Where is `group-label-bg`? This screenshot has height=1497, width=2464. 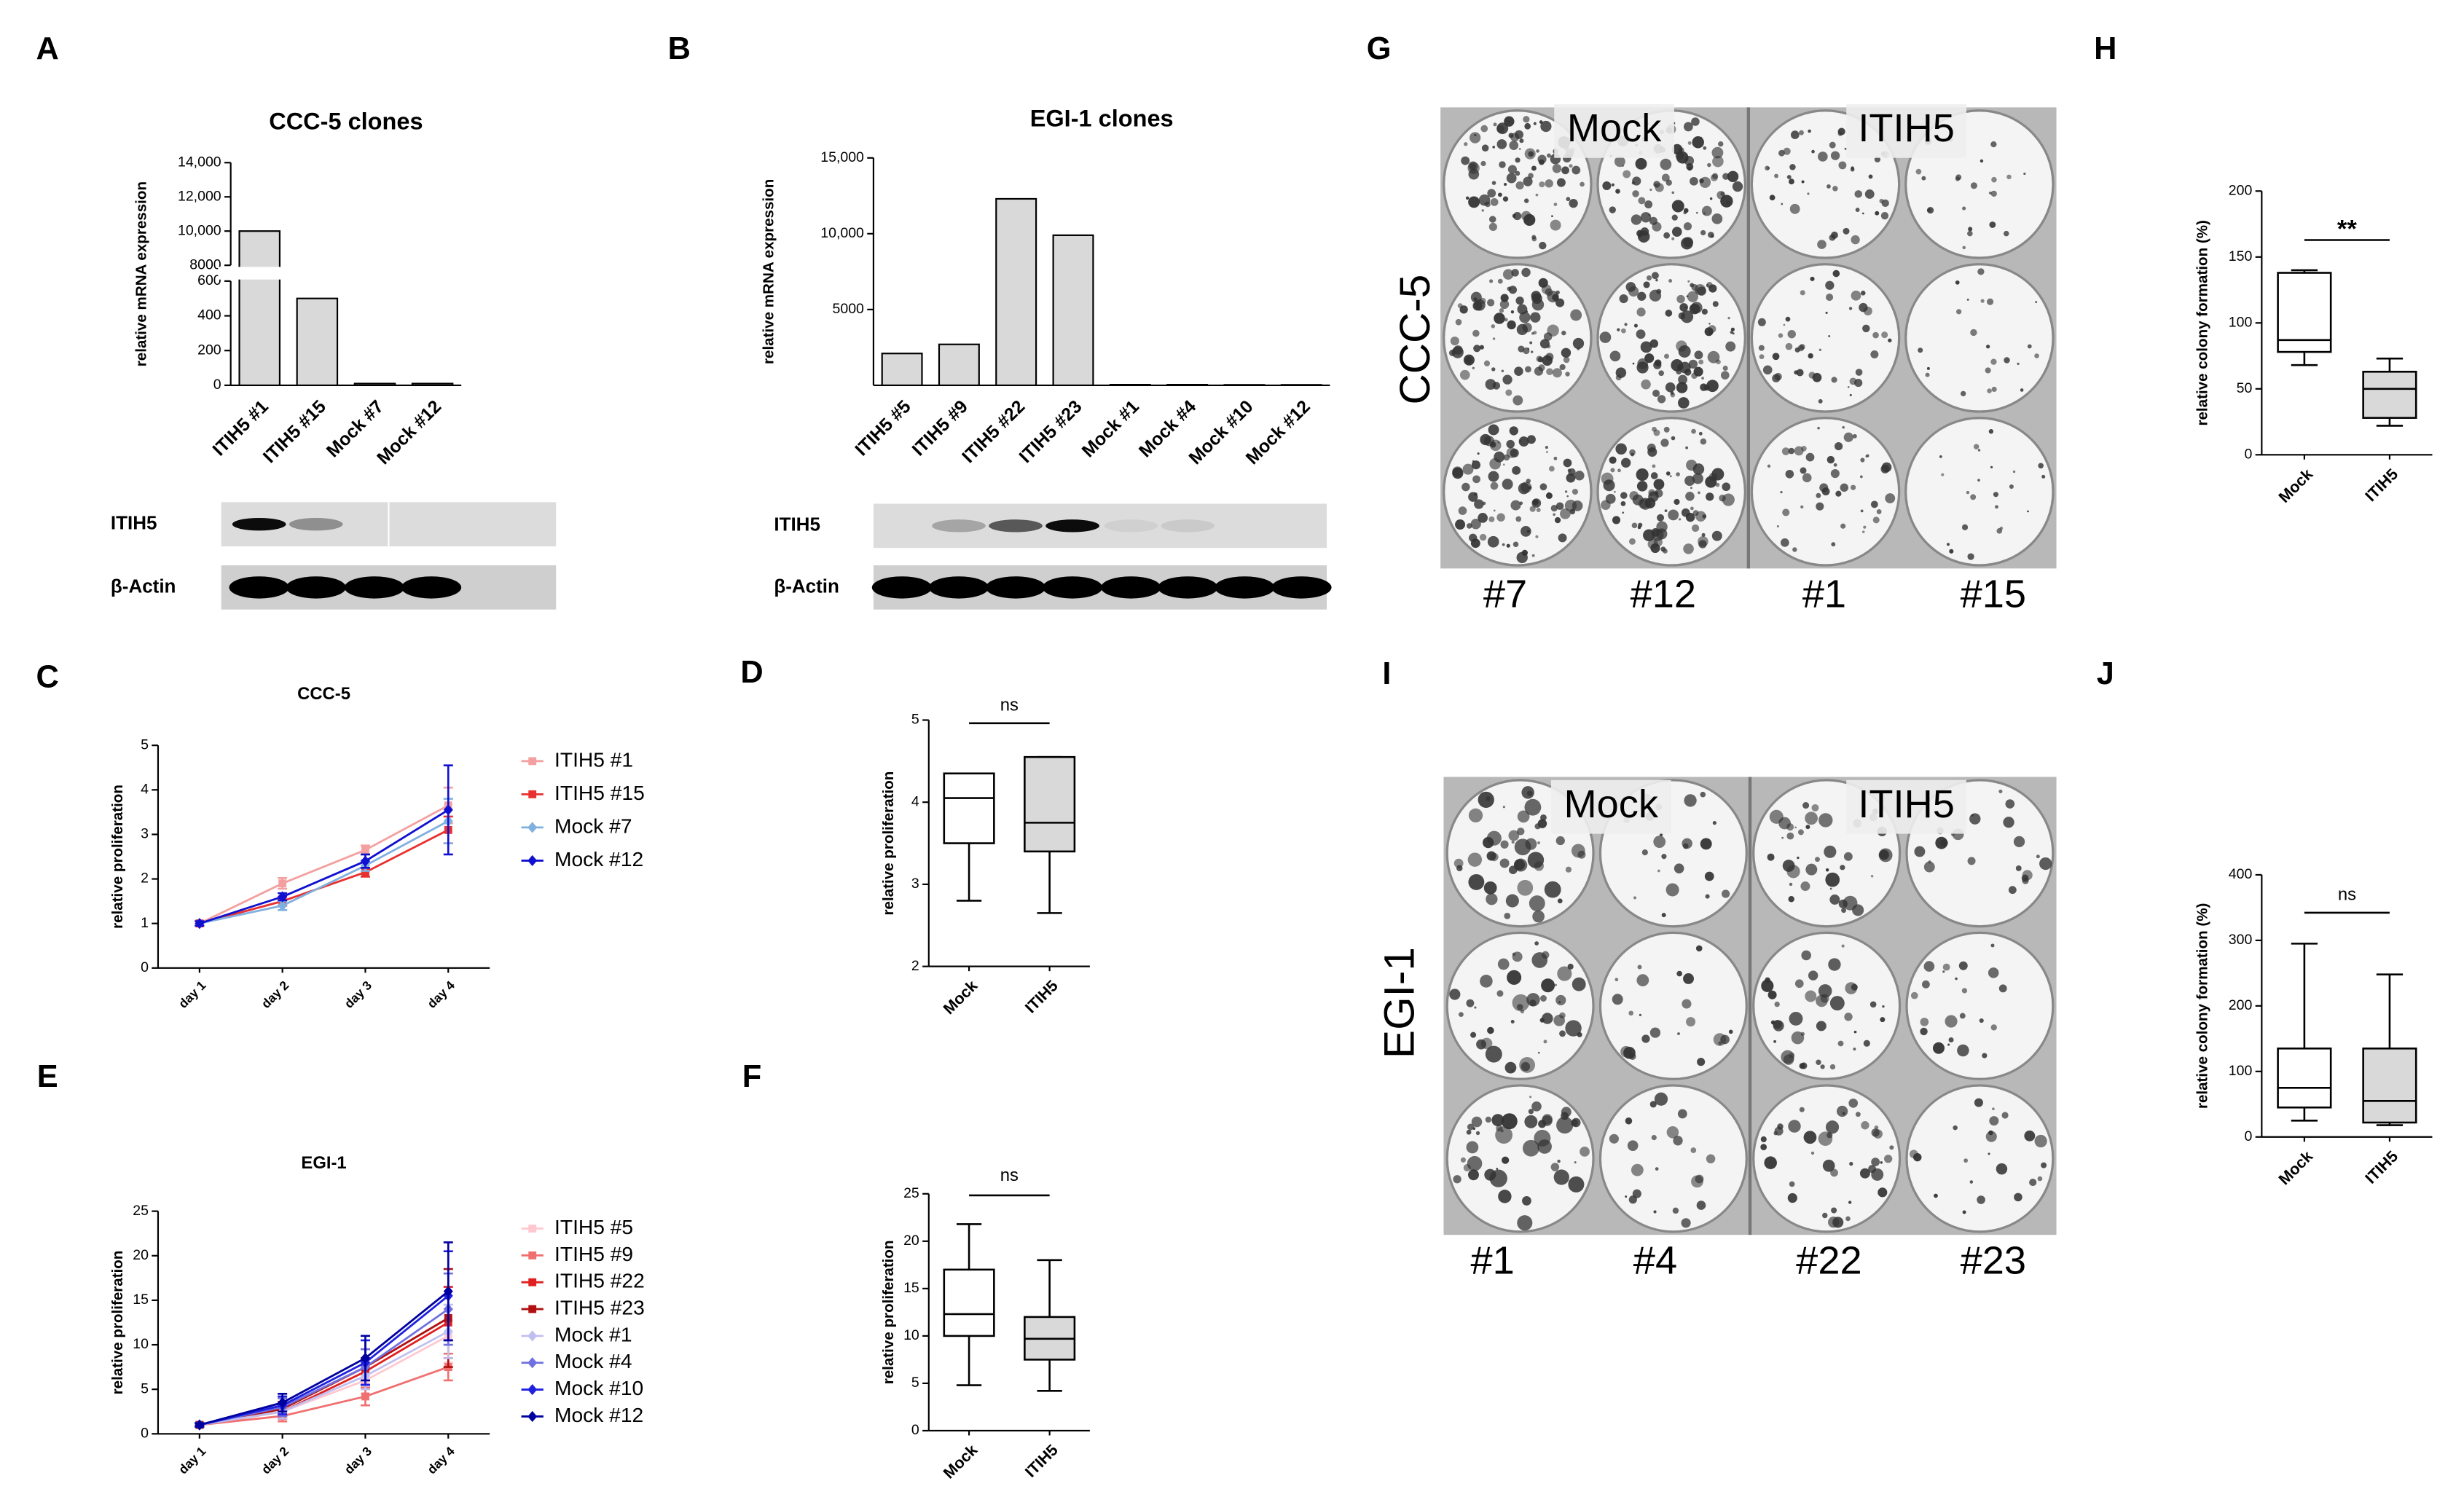 group-label-bg is located at coordinates (1614, 131).